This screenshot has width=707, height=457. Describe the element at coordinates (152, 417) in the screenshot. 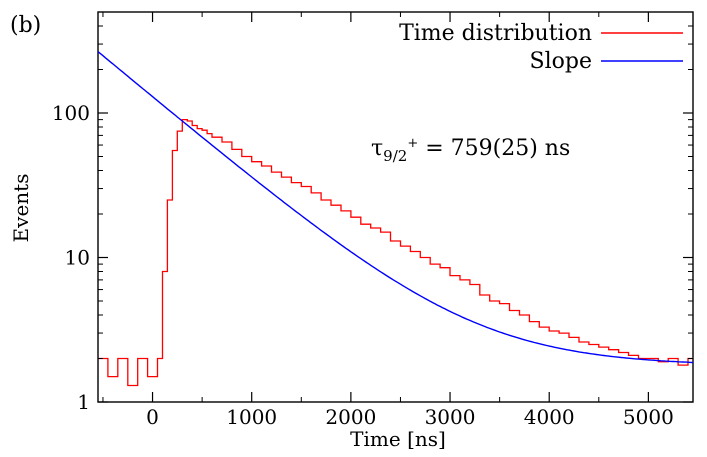

I see `x-tick-label-0: 0` at that location.